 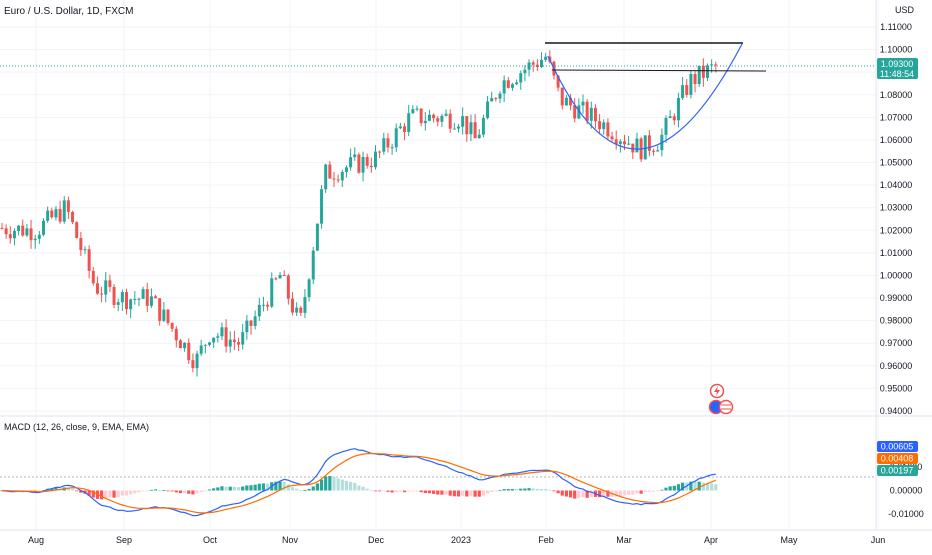 What do you see at coordinates (897, 458) in the screenshot?
I see `macd-value-badge` at bounding box center [897, 458].